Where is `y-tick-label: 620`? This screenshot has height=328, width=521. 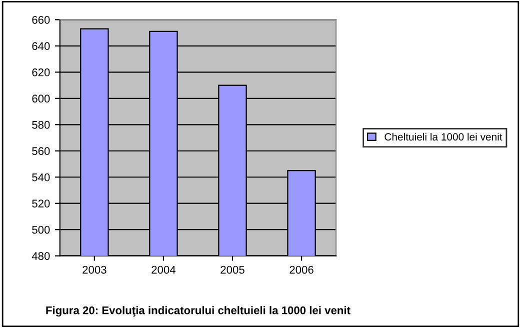 y-tick-label: 620 is located at coordinates (41, 72).